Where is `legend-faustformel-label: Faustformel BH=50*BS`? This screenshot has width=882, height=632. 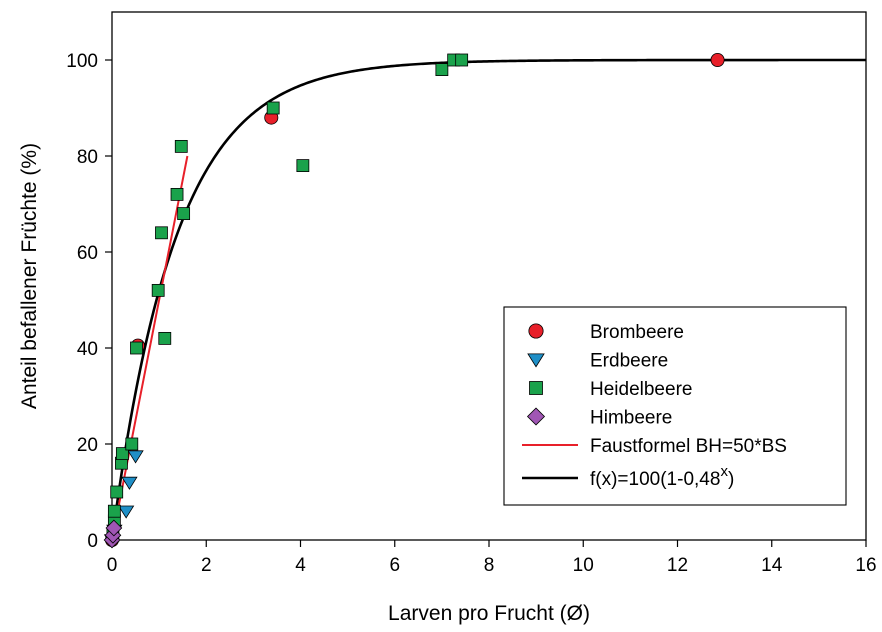
legend-faustformel-label: Faustformel BH=50*BS is located at coordinates (688, 446).